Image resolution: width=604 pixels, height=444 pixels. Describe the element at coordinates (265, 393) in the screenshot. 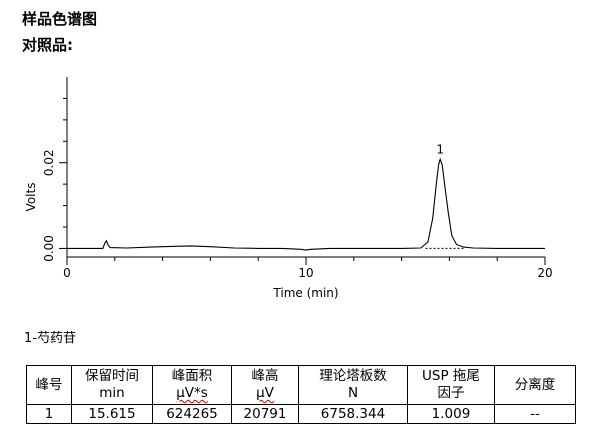

I see `column-header-line: μV` at that location.